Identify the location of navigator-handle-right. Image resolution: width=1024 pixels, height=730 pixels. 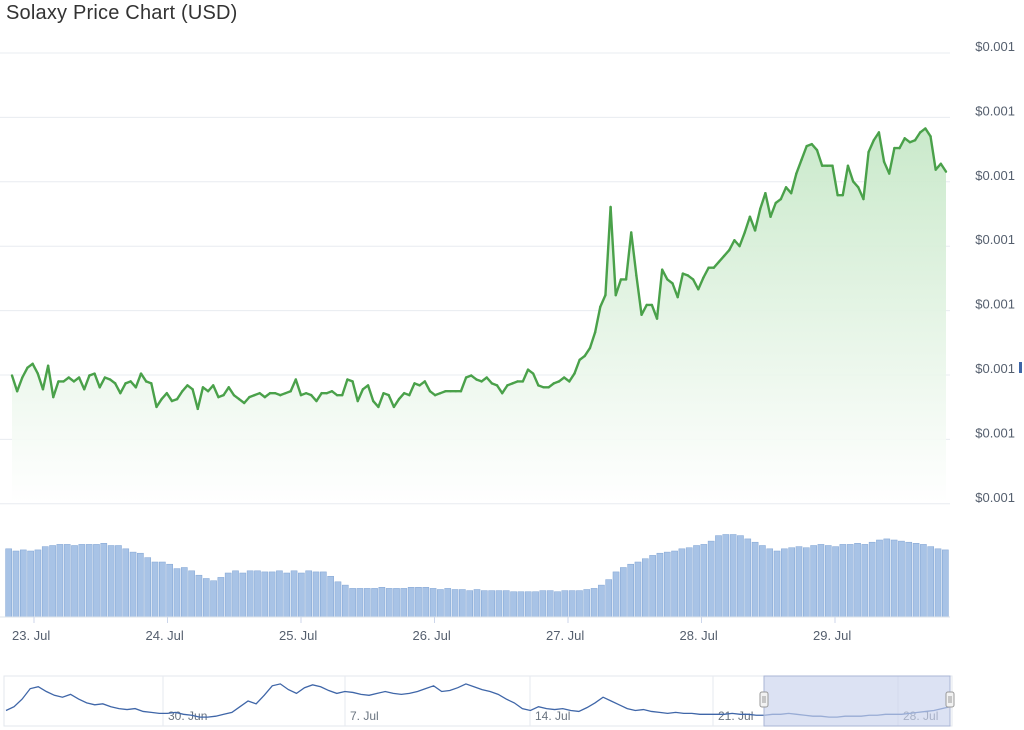
(950, 699).